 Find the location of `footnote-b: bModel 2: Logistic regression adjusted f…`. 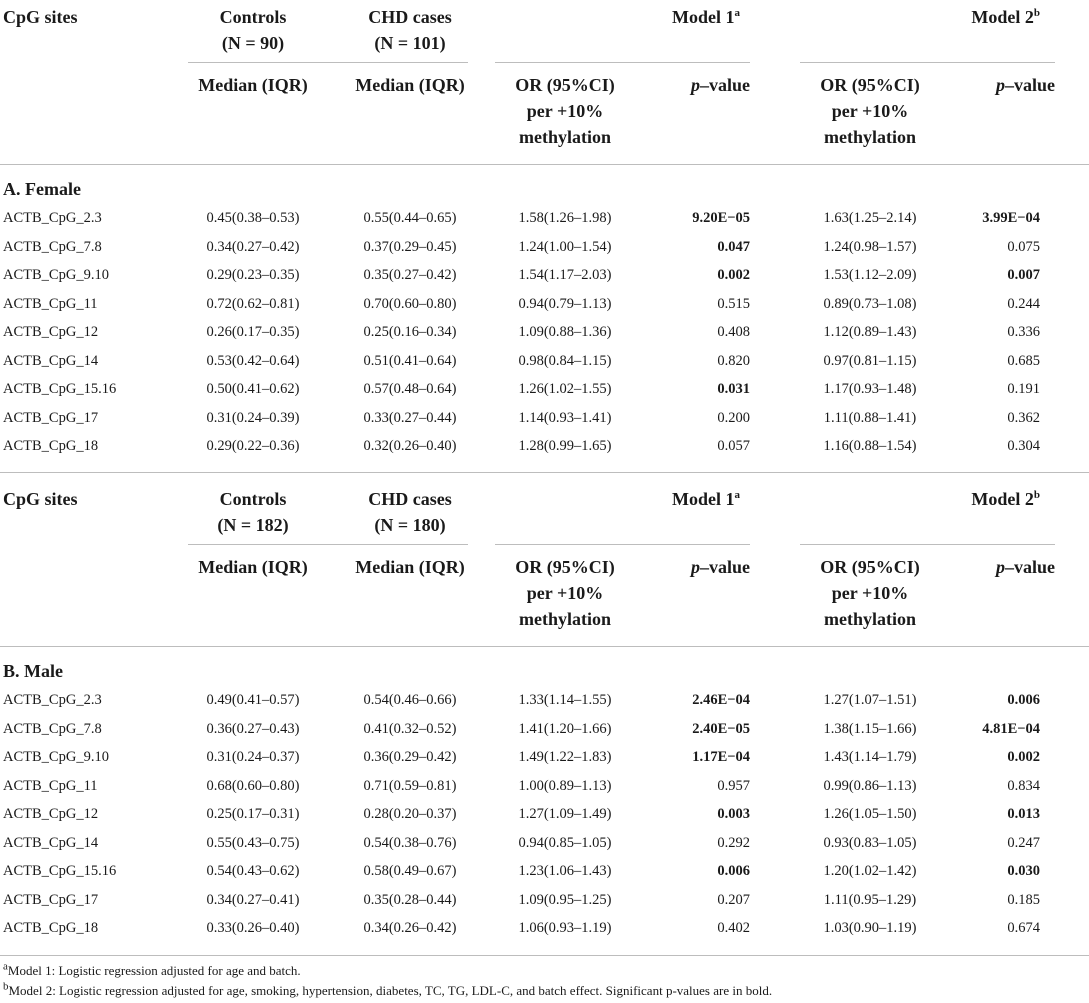

footnote-b: bModel 2: Logistic regression adjusted f… is located at coordinates (388, 989).